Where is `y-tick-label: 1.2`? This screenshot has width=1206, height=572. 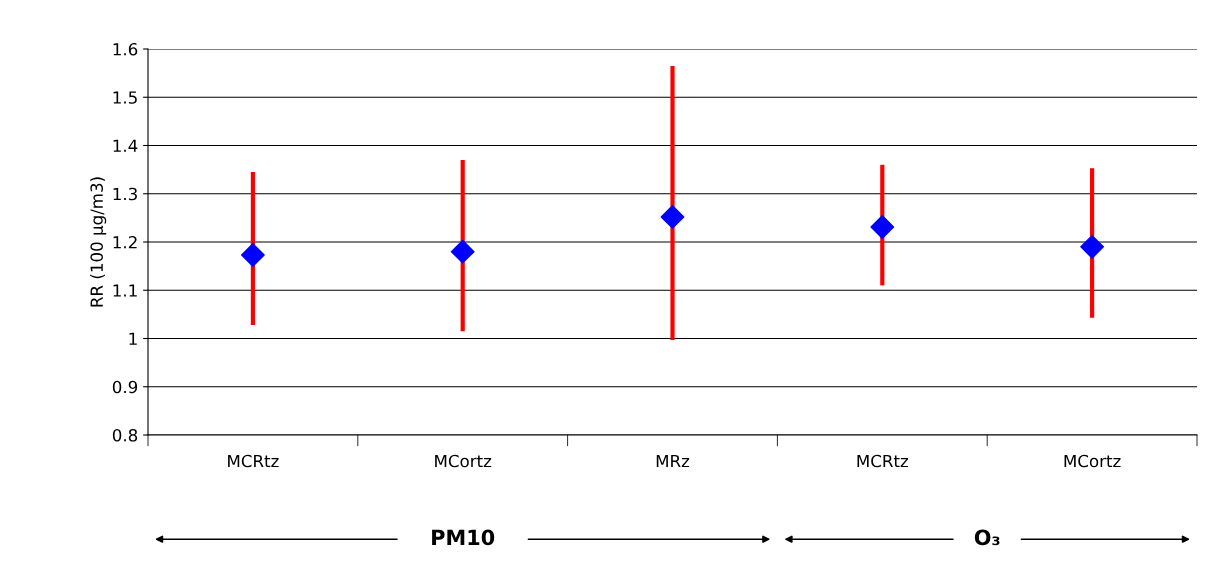 y-tick-label: 1.2 is located at coordinates (125, 242).